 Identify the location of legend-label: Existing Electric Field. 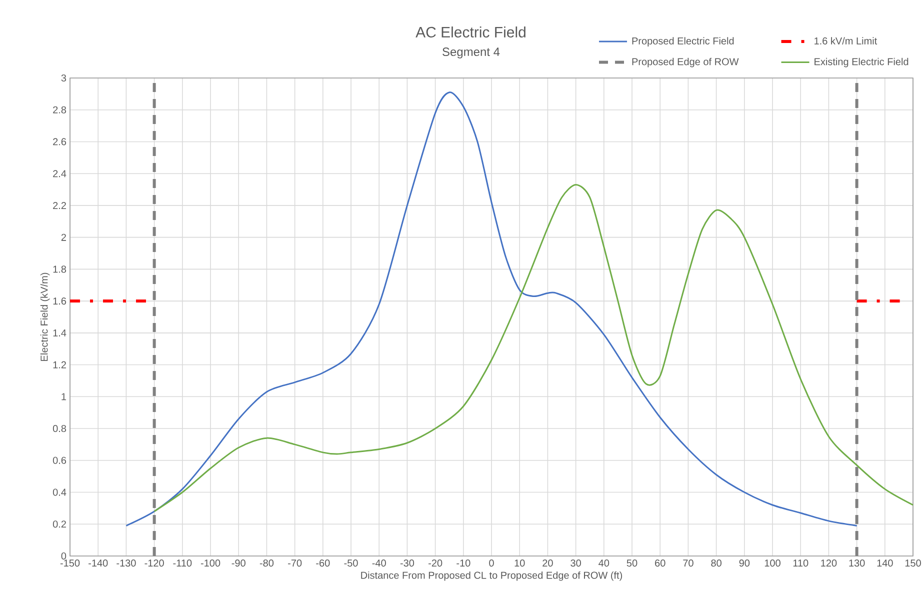
(861, 63).